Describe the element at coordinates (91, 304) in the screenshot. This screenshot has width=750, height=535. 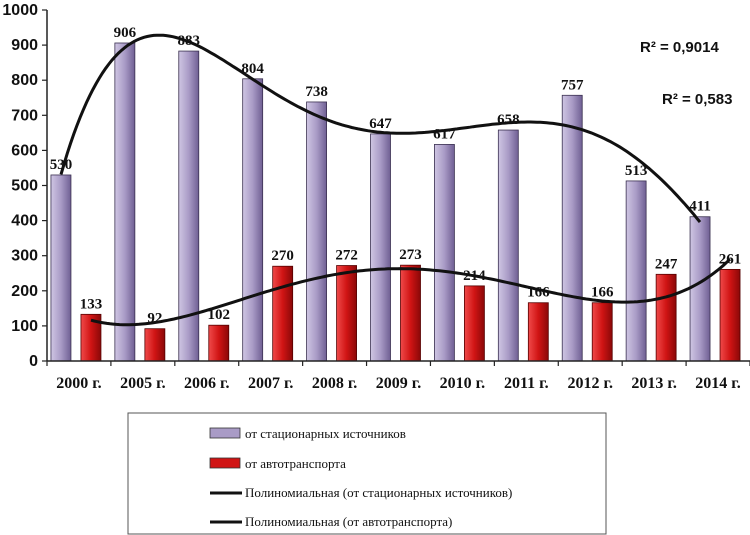
I see `data-label-transport: 133` at that location.